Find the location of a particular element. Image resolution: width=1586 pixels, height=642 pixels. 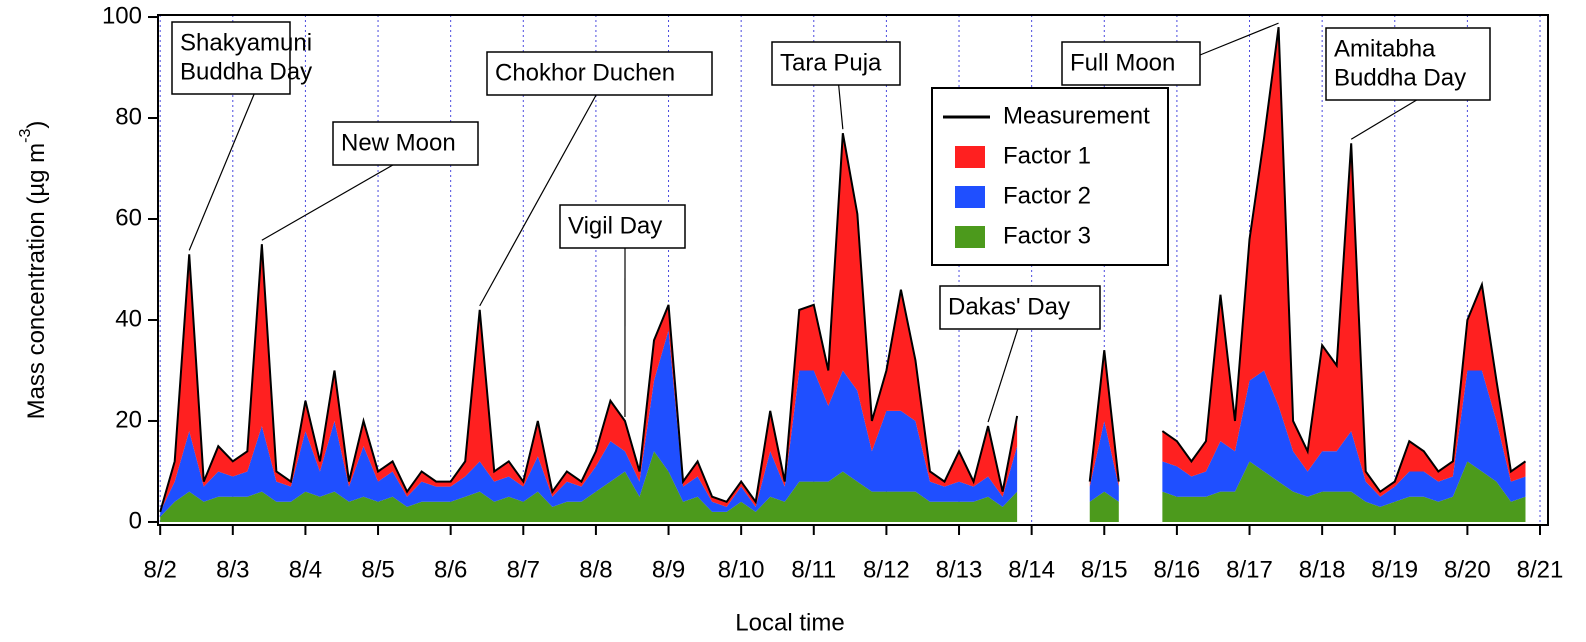

x-tick-label: 8/15 is located at coordinates (1104, 569).